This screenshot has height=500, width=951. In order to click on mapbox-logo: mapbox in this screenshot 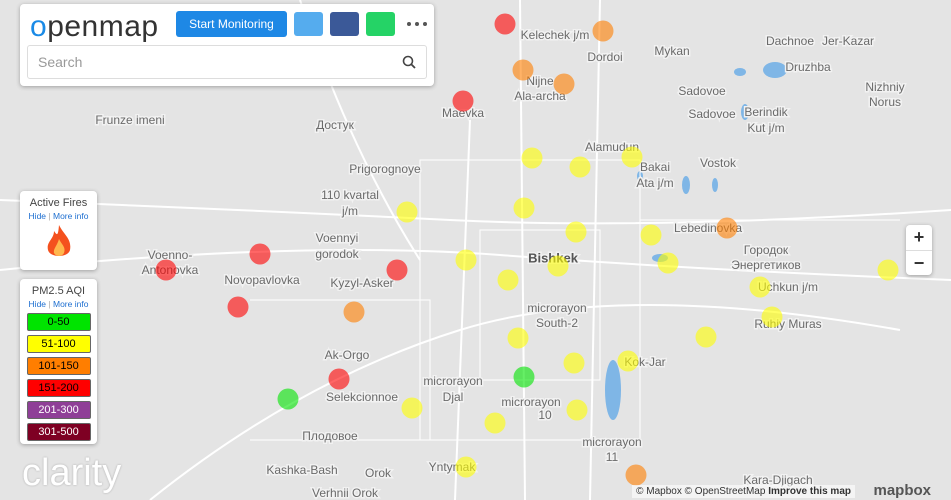, I will do `click(902, 490)`.